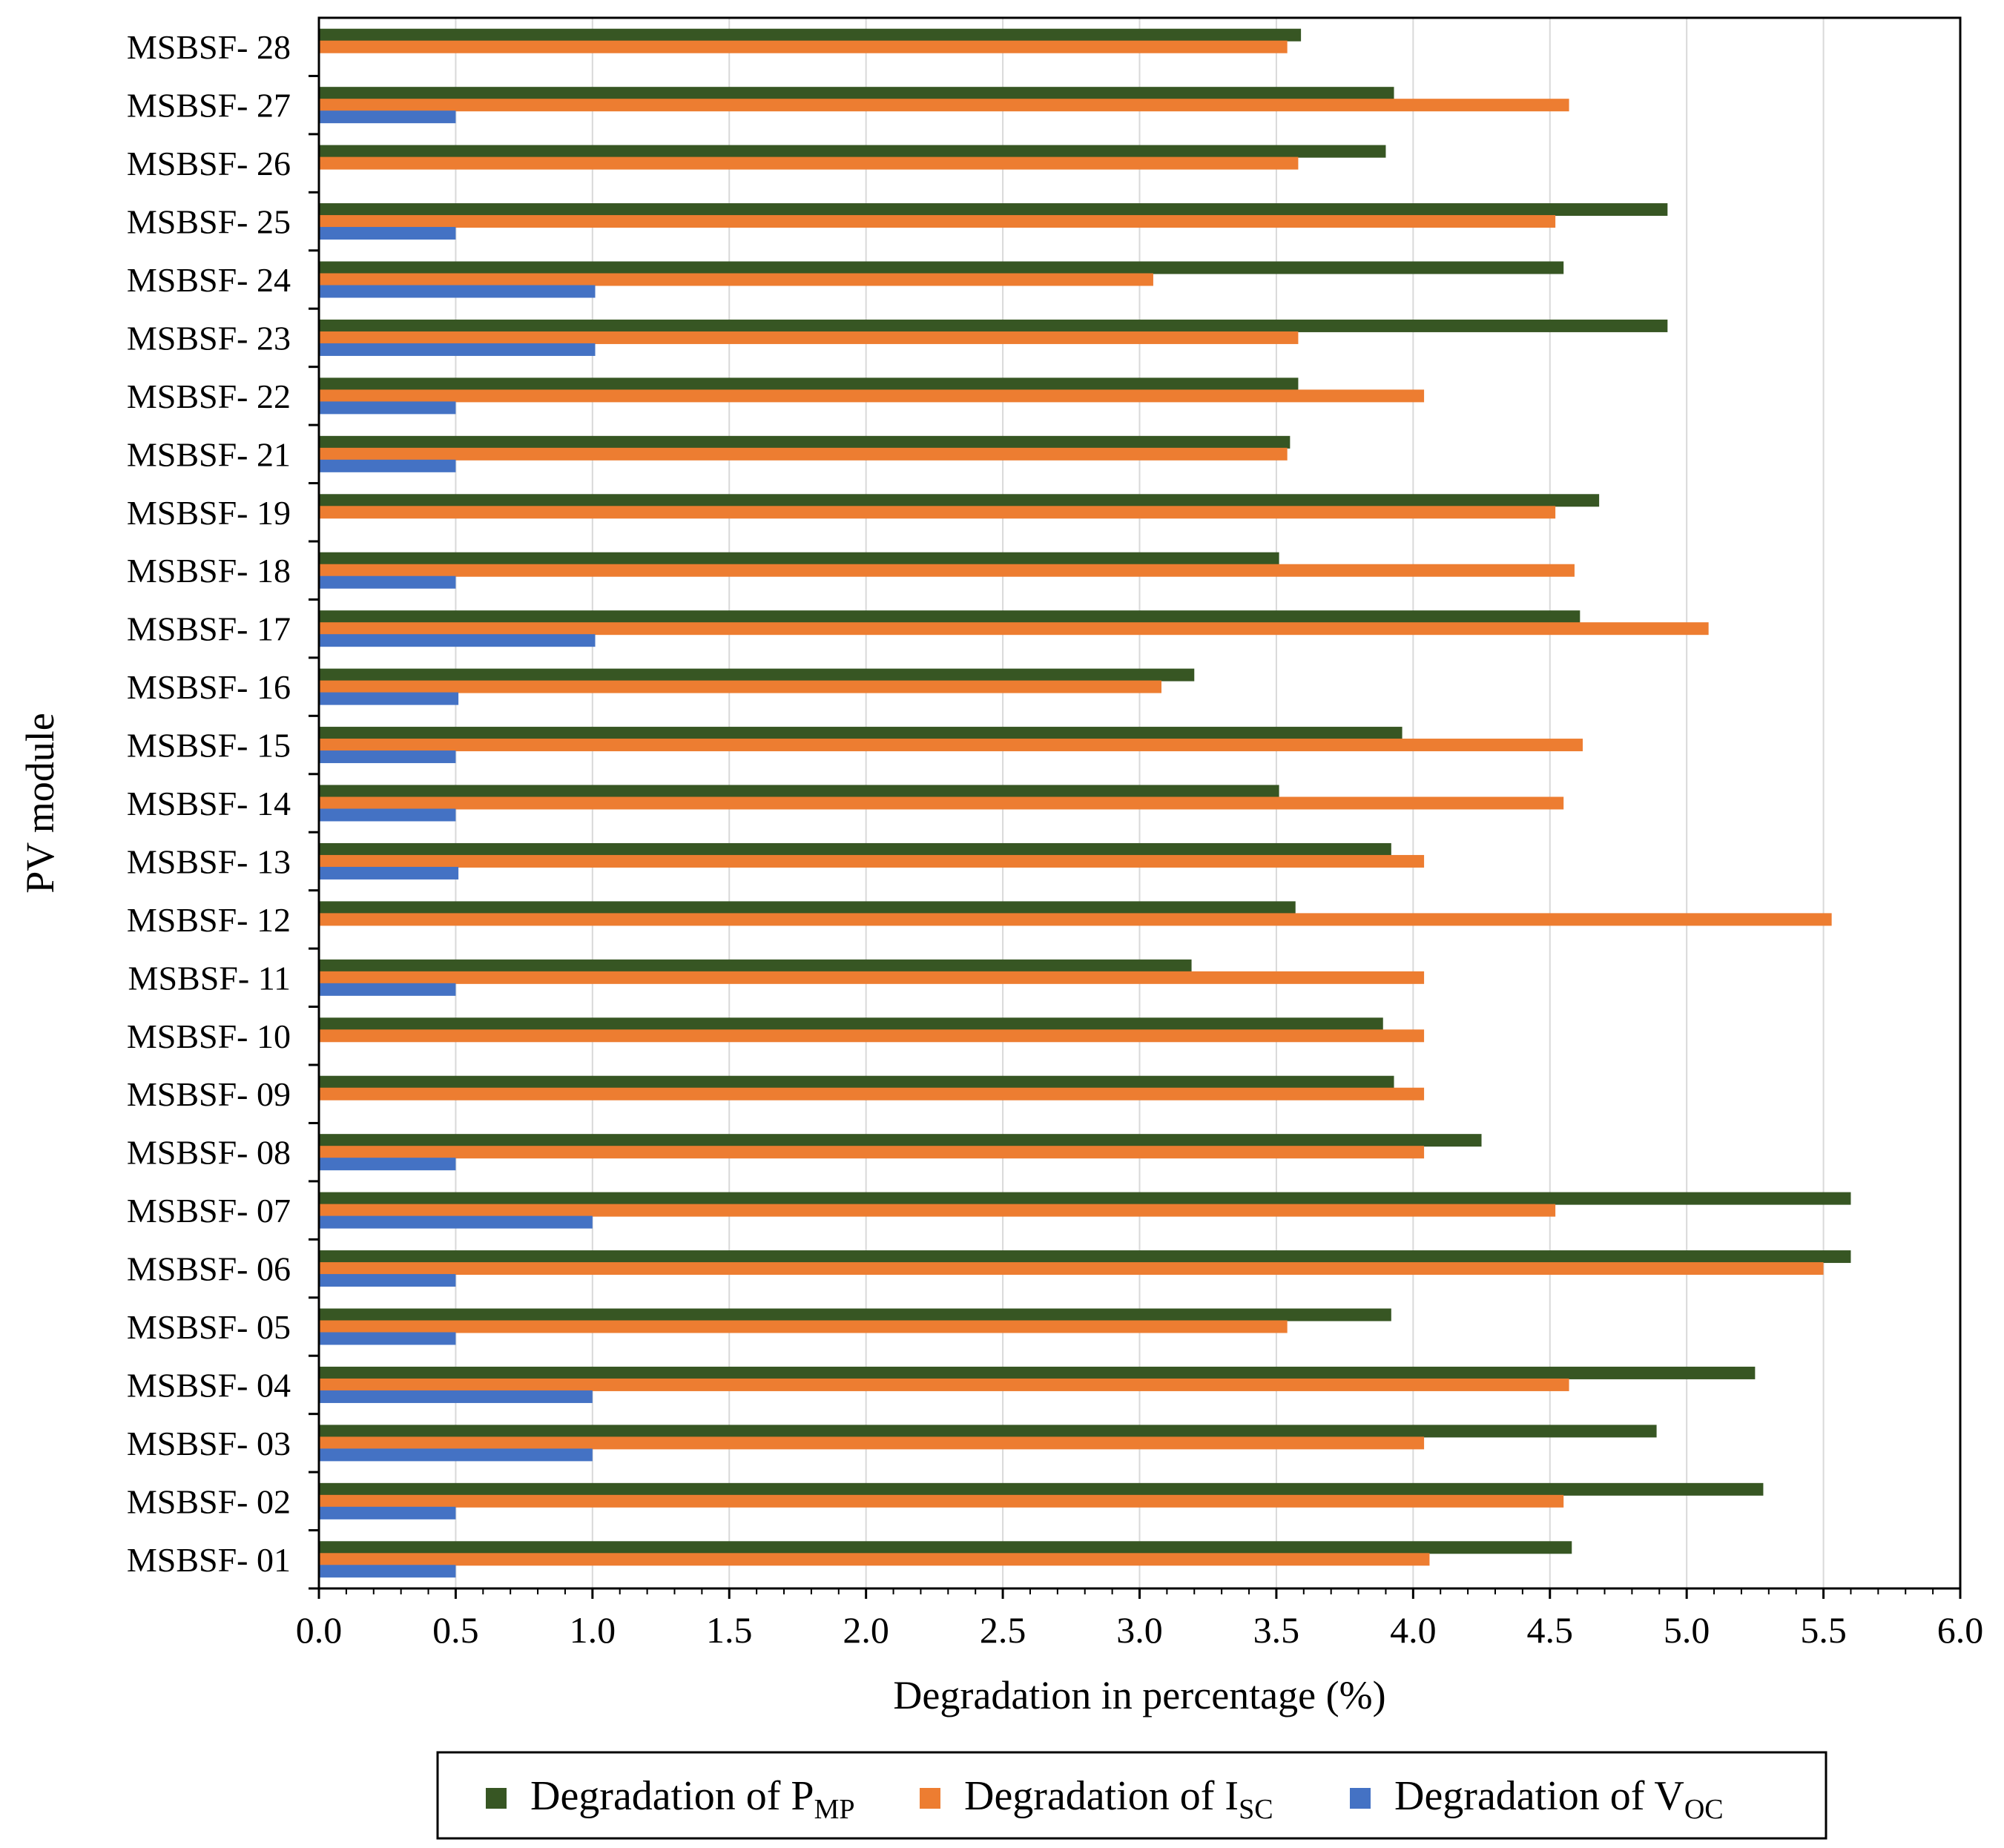 This screenshot has width=2004, height=1848. I want to click on category-label: MSBSF- 25, so click(209, 222).